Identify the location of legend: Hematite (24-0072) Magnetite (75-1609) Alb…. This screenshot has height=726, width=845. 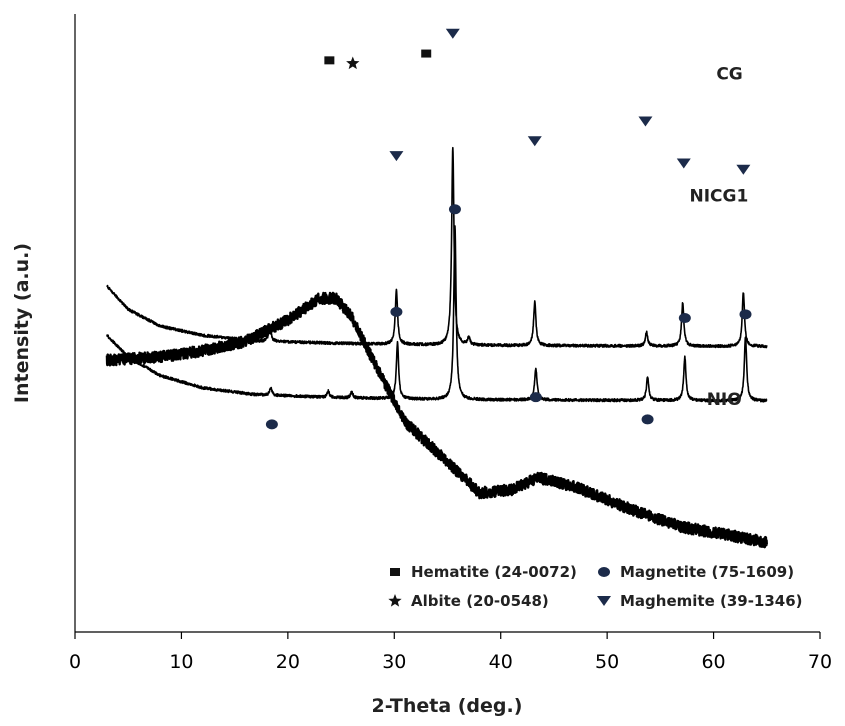
(595, 586).